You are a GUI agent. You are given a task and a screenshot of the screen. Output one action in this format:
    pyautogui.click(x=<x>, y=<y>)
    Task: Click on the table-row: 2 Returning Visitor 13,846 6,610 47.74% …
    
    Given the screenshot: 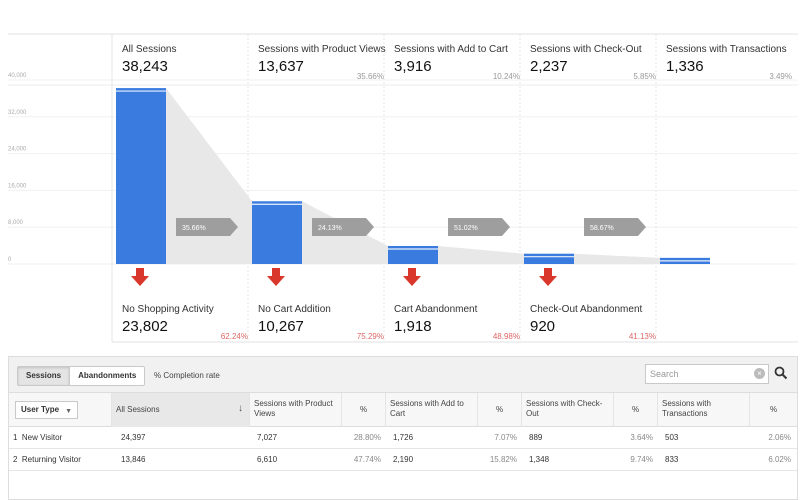 What is the action you would take?
    pyautogui.click(x=403, y=460)
    